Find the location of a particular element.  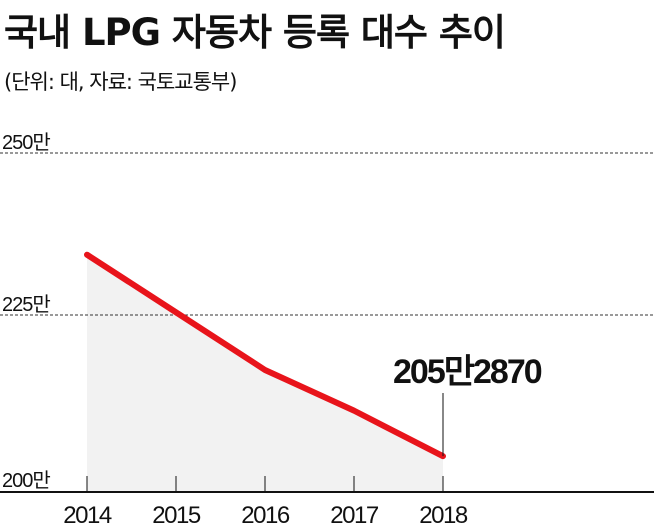

x-tick-label: 2017 is located at coordinates (354, 514).